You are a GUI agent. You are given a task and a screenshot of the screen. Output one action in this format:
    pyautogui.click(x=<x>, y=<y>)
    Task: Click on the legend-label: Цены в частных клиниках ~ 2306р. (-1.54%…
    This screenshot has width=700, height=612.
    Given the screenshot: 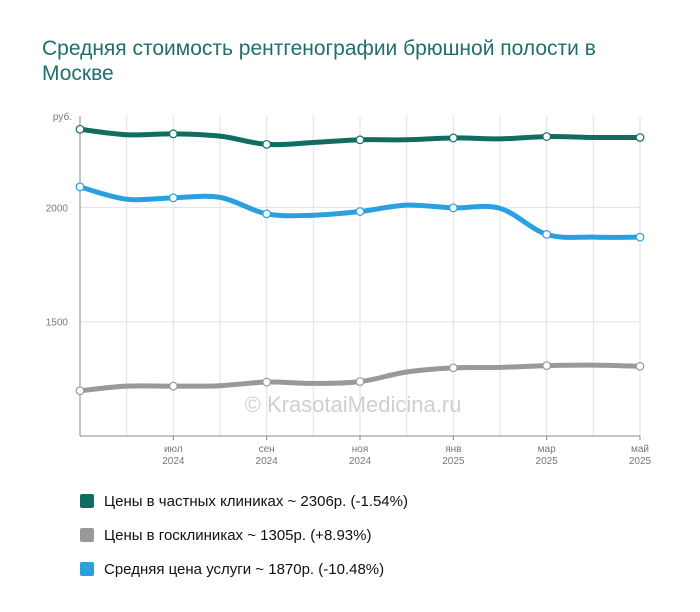 What is the action you would take?
    pyautogui.click(x=256, y=501)
    